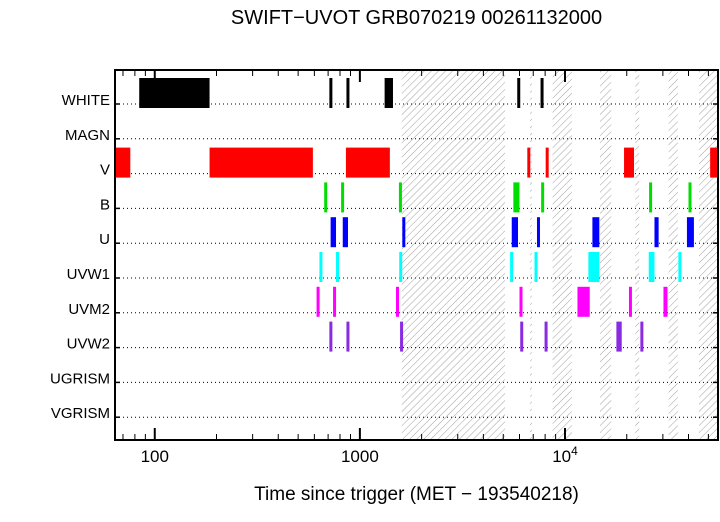 This screenshot has width=720, height=522. What do you see at coordinates (416, 162) in the screenshot?
I see `row-intervals-v` at bounding box center [416, 162].